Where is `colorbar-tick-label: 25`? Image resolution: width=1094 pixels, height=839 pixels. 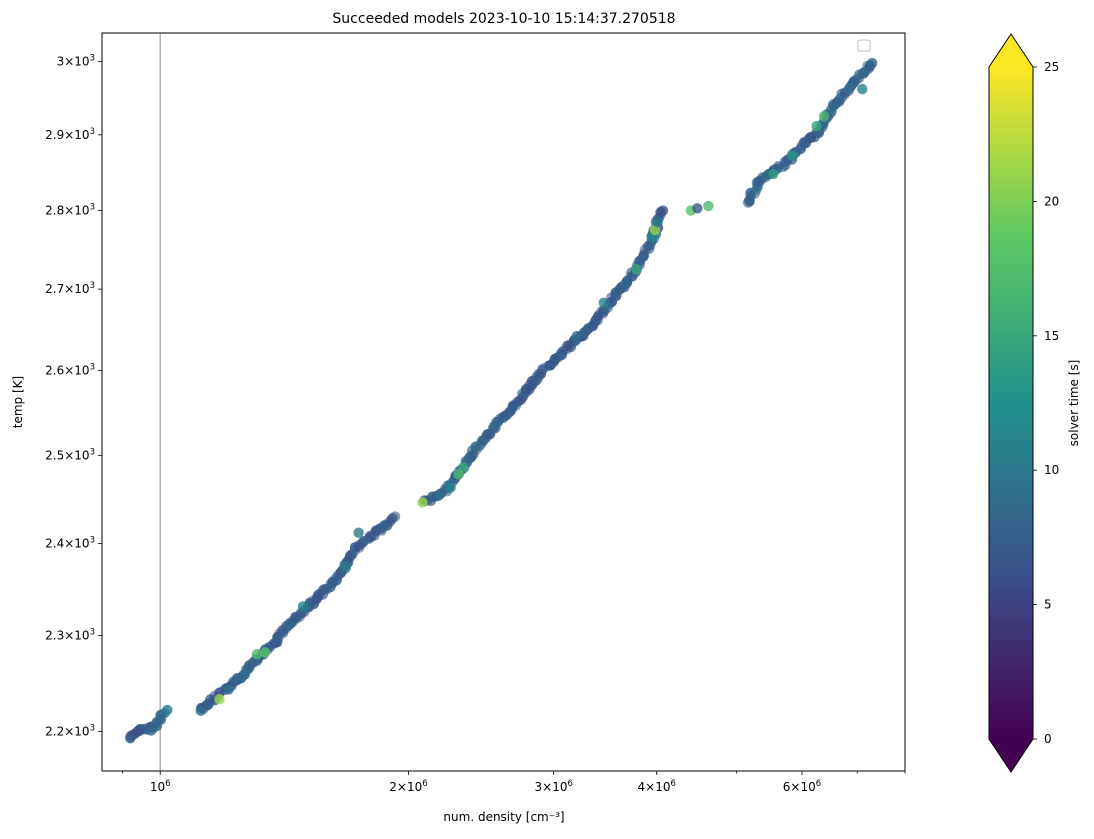
colorbar-tick-label: 25 is located at coordinates (1051, 67).